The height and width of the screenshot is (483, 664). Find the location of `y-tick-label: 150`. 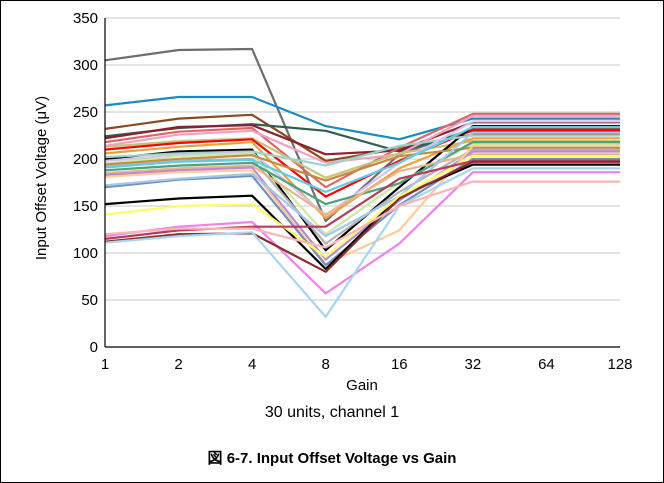

y-tick-label: 150 is located at coordinates (85, 206).